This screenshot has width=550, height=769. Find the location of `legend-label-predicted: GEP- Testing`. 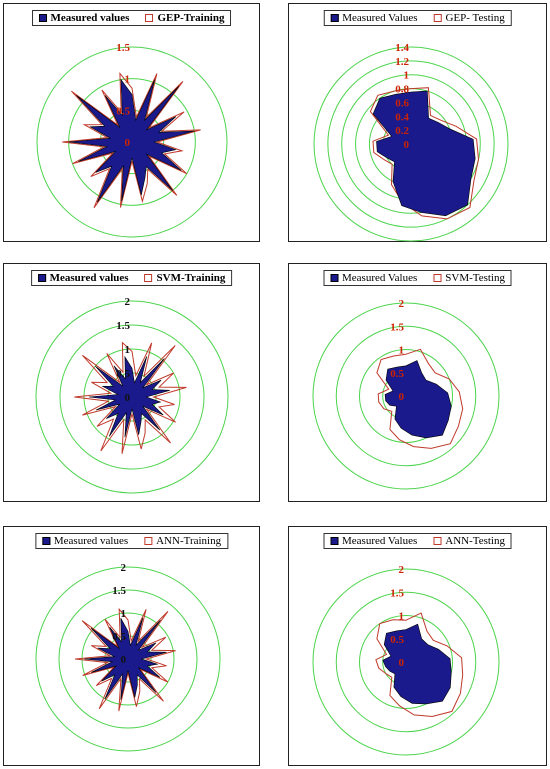

legend-label-predicted: GEP- Testing is located at coordinates (475, 18).